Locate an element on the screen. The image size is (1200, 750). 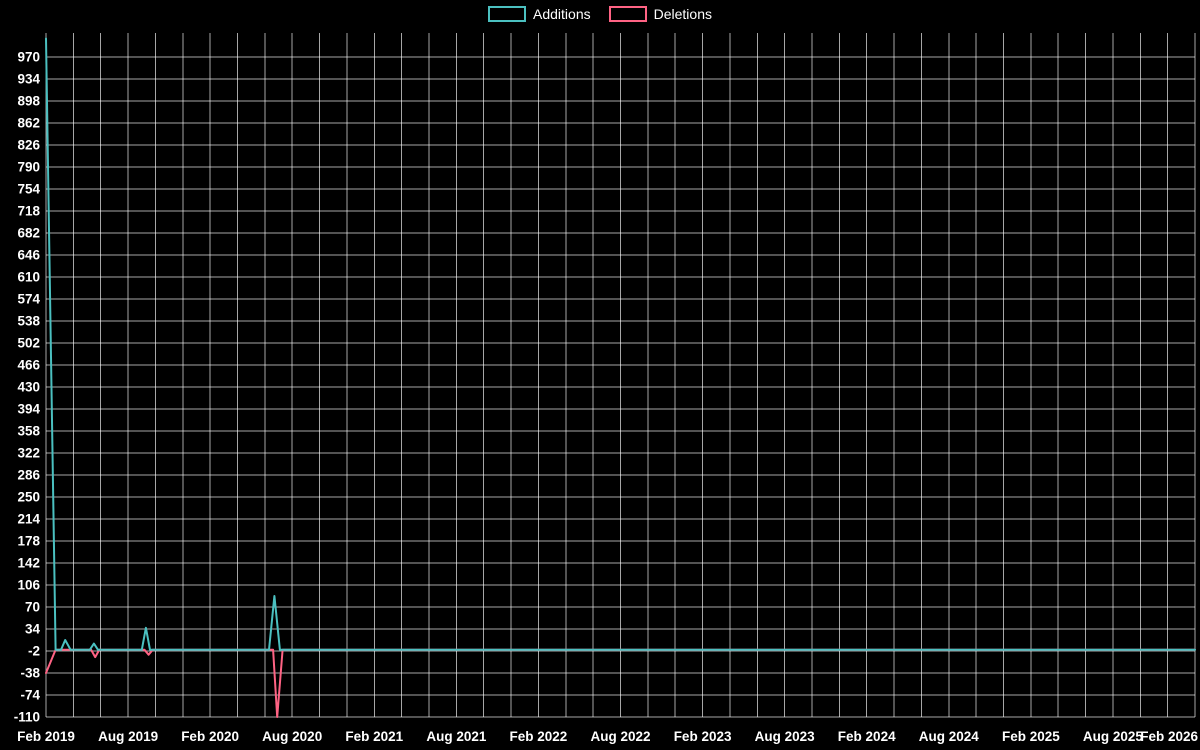
y-tick-label: 250 is located at coordinates (28, 496).